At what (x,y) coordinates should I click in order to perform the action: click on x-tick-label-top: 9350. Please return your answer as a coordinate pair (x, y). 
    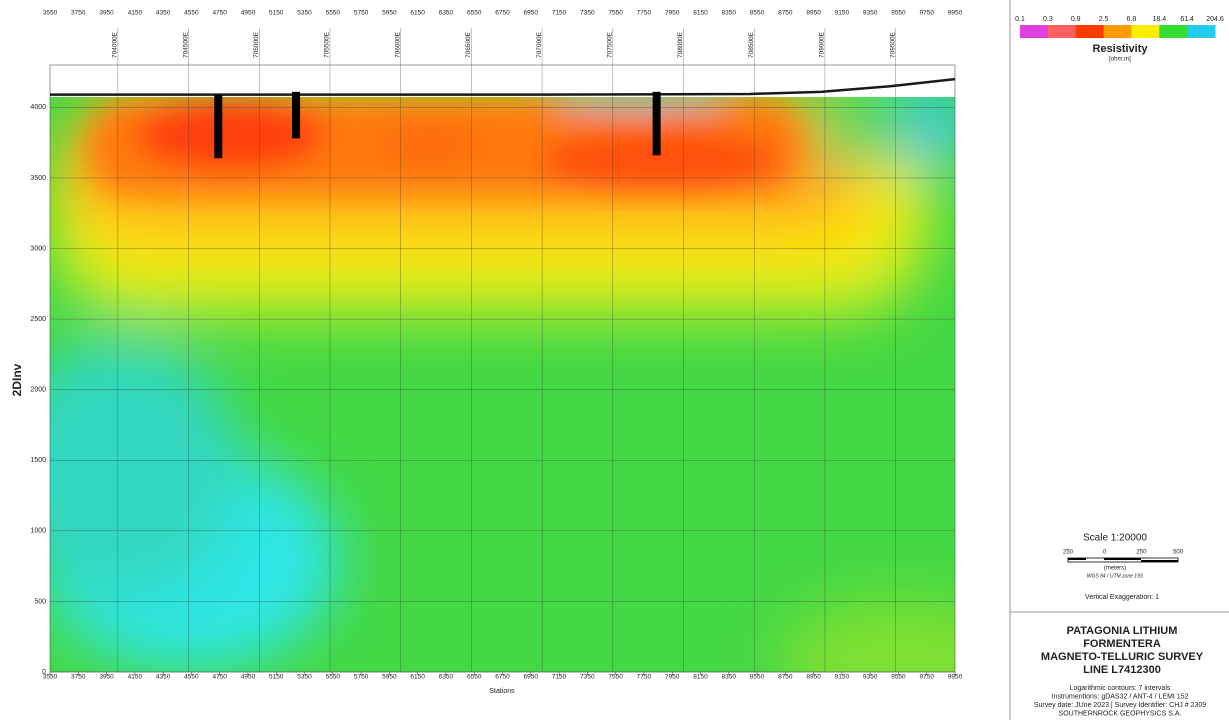
    Looking at the image, I should click on (870, 13).